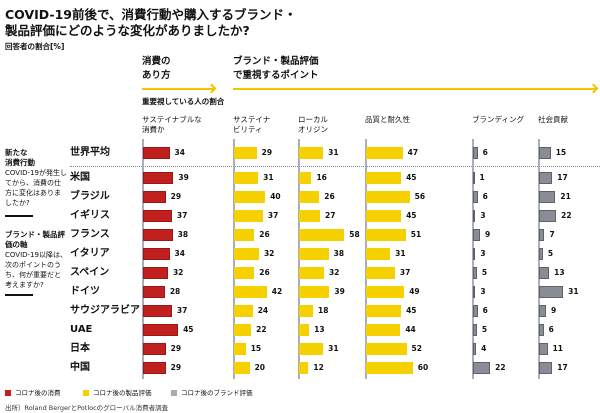  I want to click on data-label: 12, so click(318, 367).